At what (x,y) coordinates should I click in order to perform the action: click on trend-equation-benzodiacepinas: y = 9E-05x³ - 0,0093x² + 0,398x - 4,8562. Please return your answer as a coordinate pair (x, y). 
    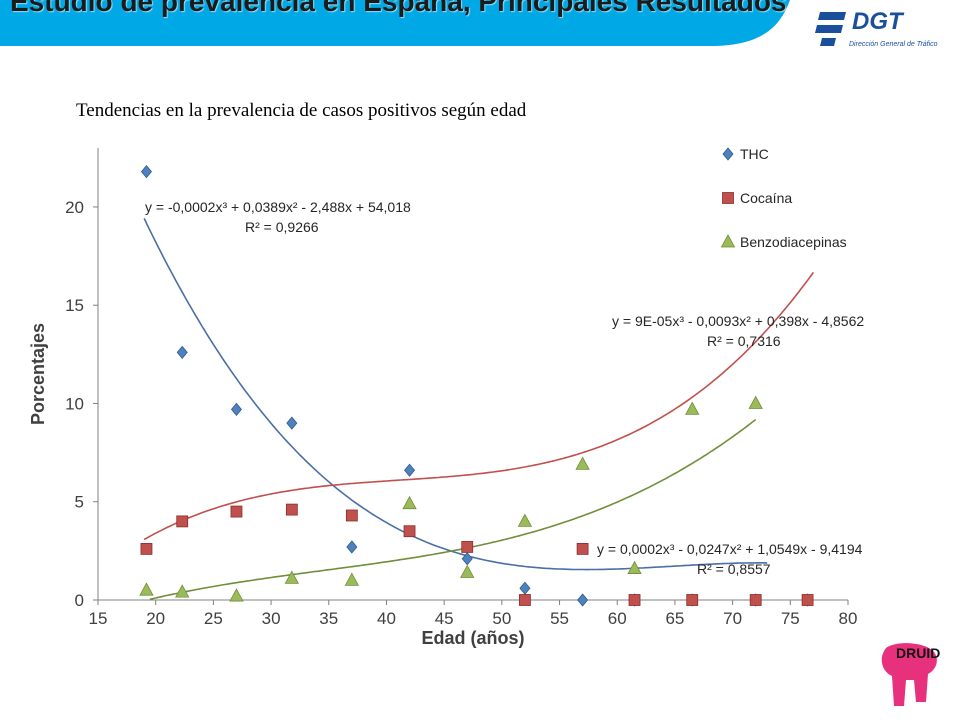
    Looking at the image, I should click on (738, 321).